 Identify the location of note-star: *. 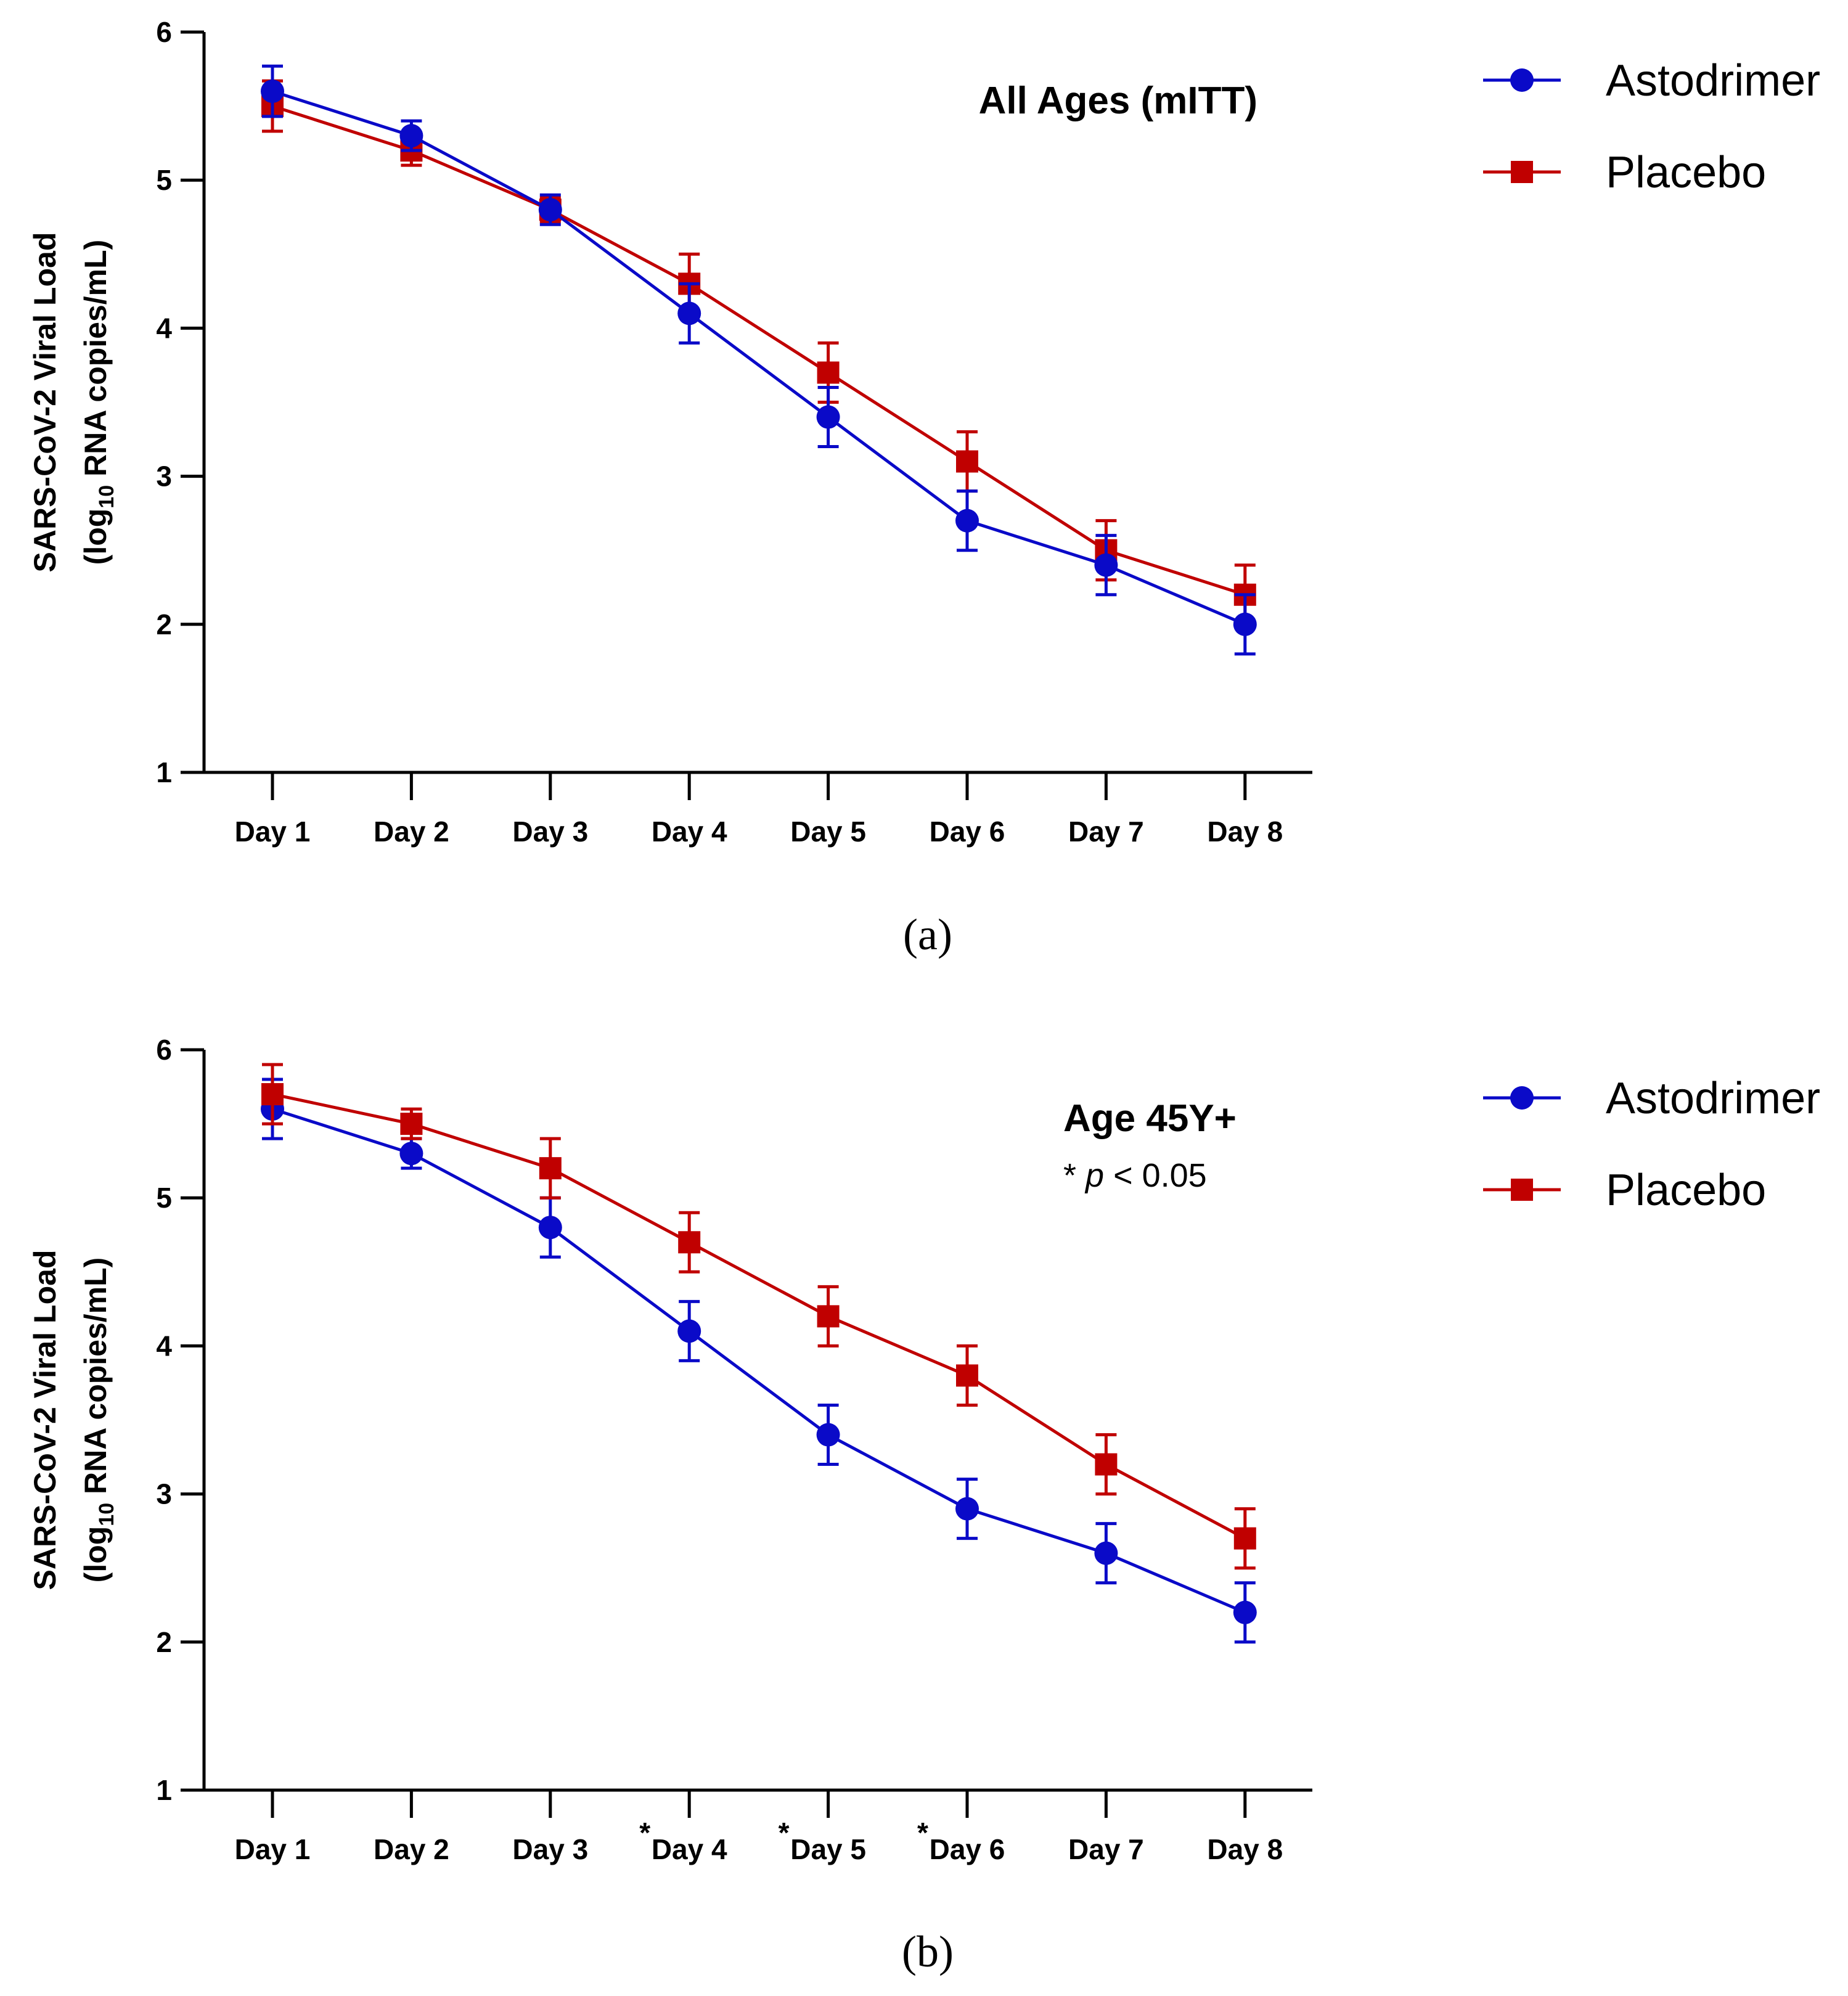
(1074, 1175).